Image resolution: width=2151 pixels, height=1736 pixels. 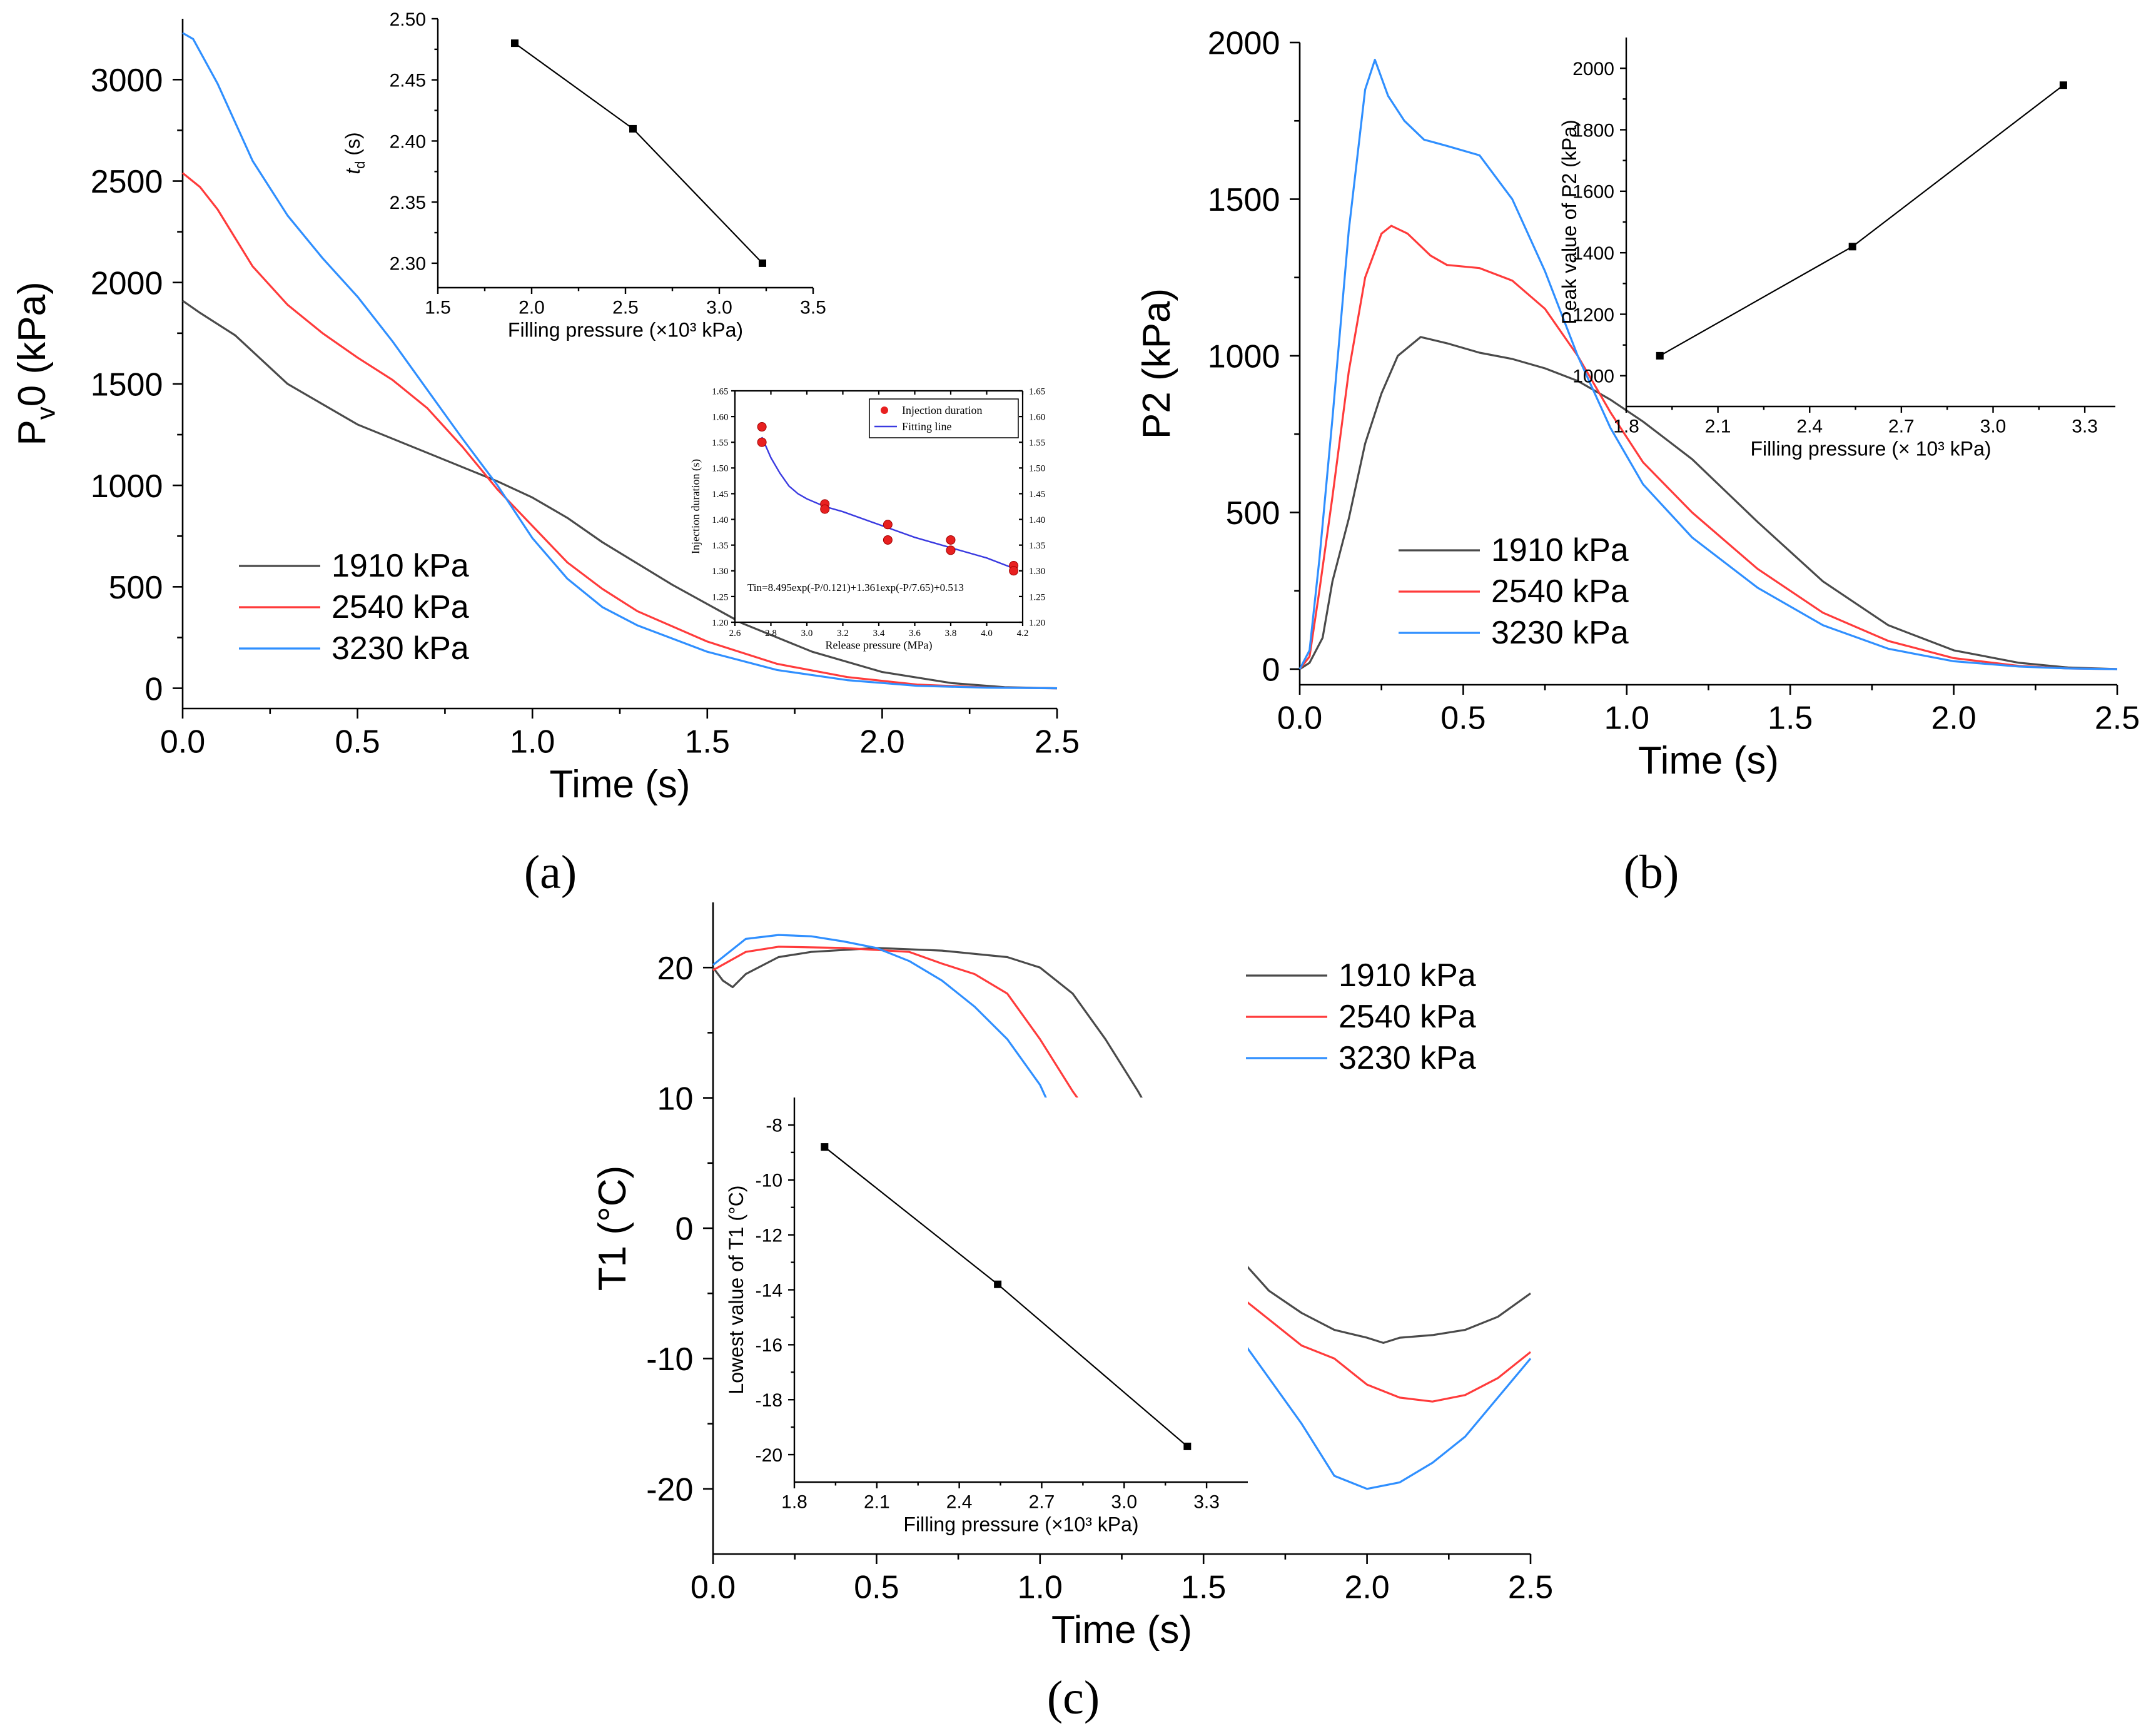 What do you see at coordinates (769, 1400) in the screenshot?
I see `c_inset-y-tick-label: -18` at bounding box center [769, 1400].